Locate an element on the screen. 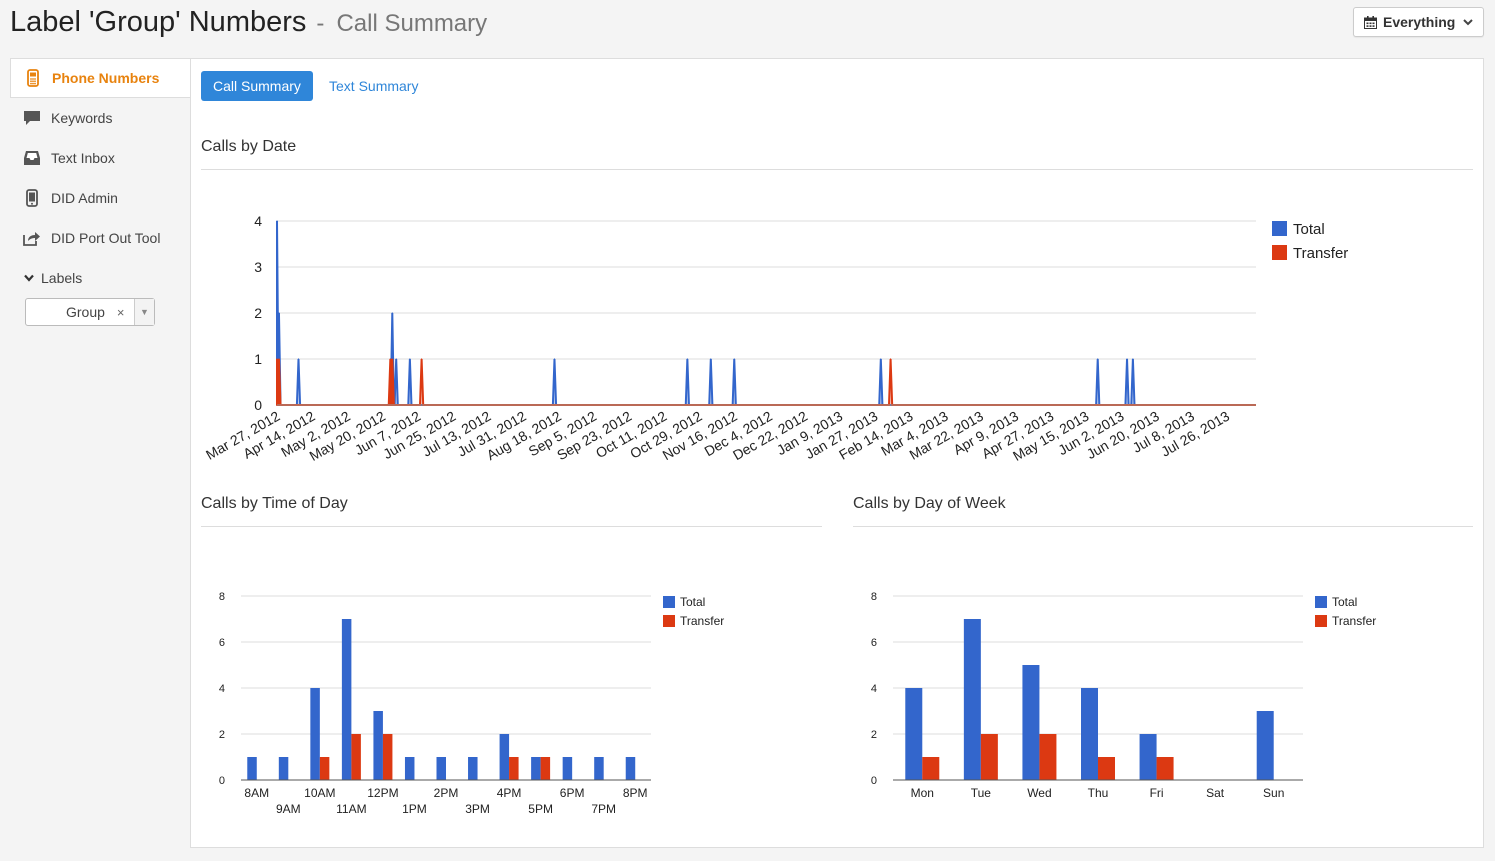  sidebar-item-did-port-out-tool: DID Port Out Tool is located at coordinates (100, 238).